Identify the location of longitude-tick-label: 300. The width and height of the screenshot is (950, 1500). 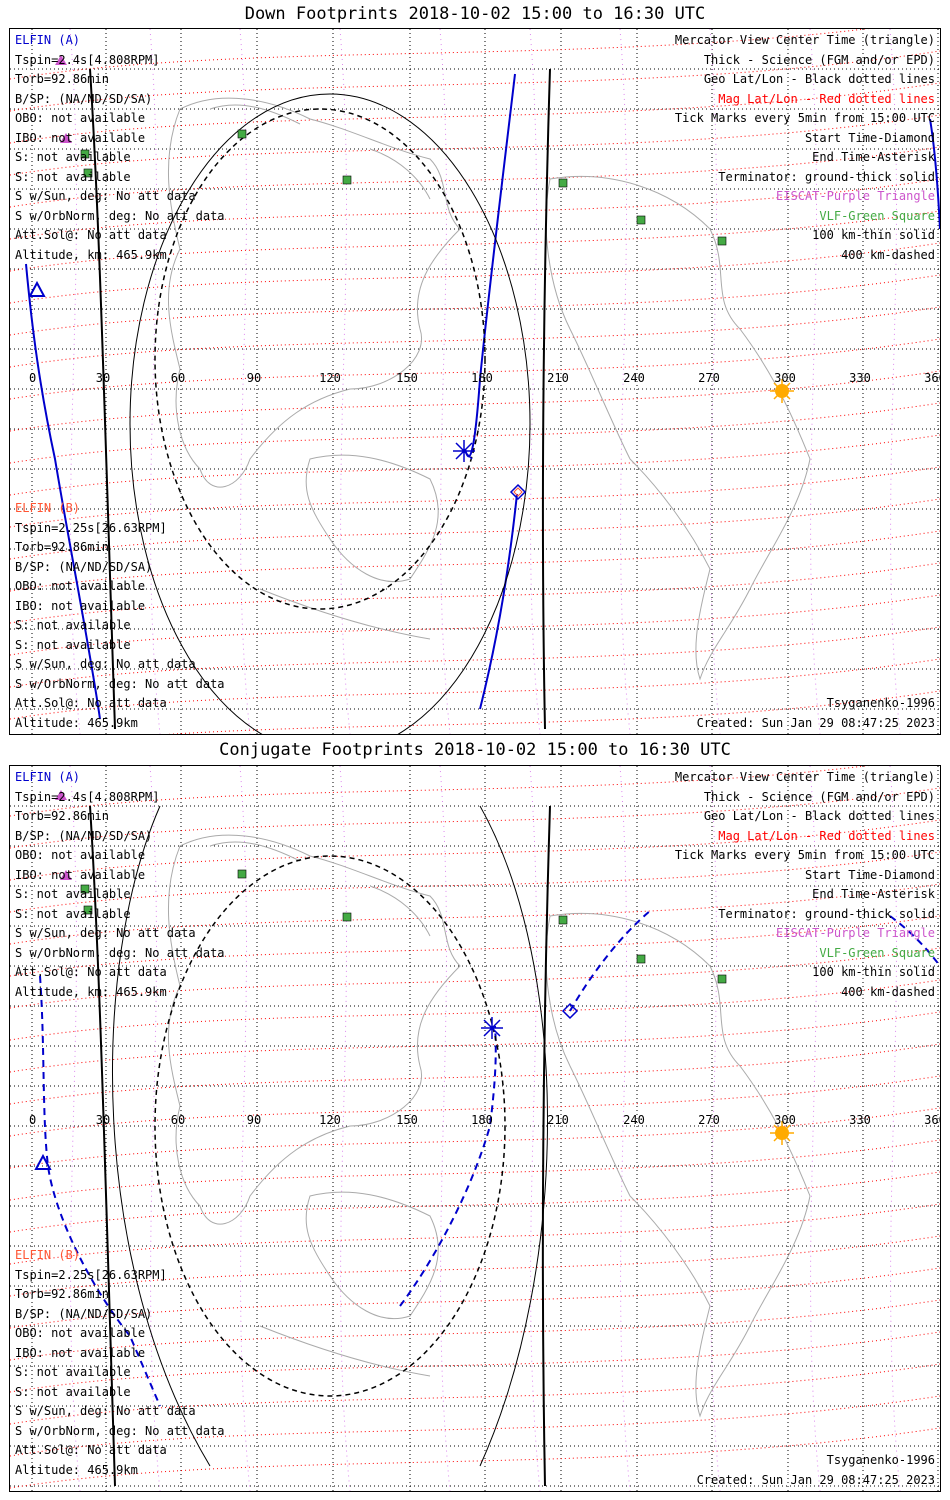
(785, 1120).